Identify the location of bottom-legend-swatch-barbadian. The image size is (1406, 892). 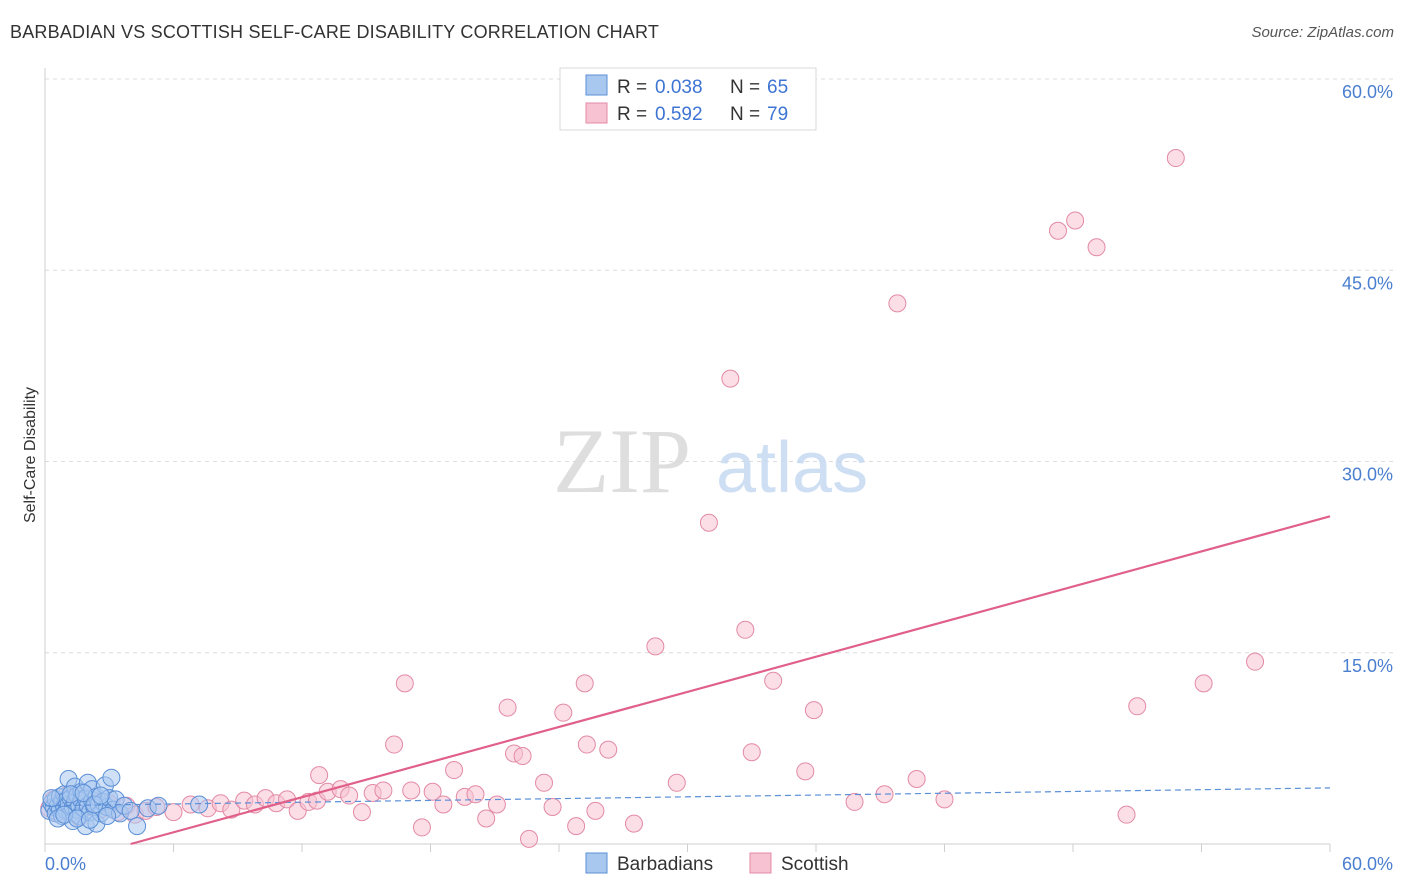
(596, 863).